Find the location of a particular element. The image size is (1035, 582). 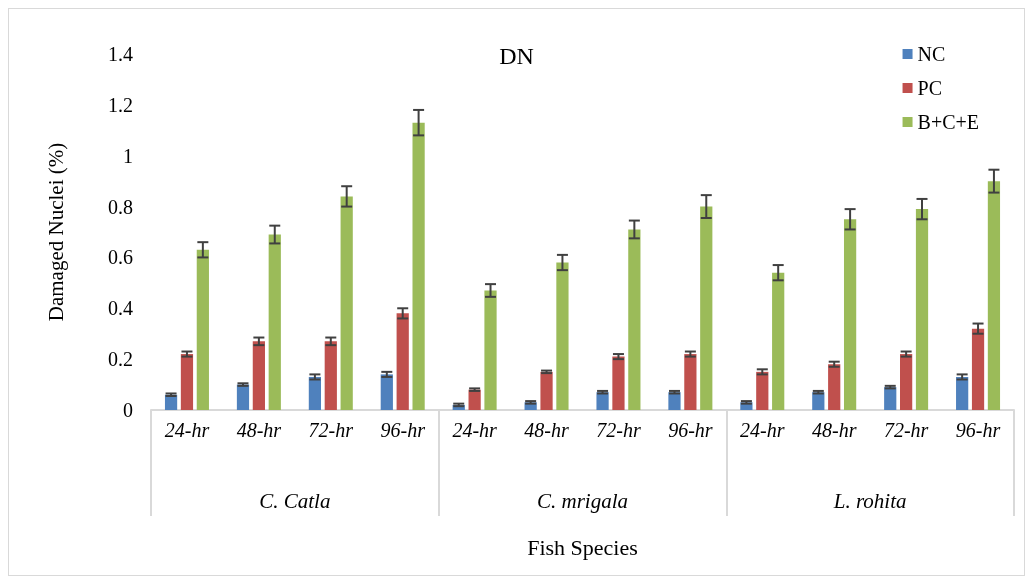

y-tick-label: 1.2 is located at coordinates (120, 104).